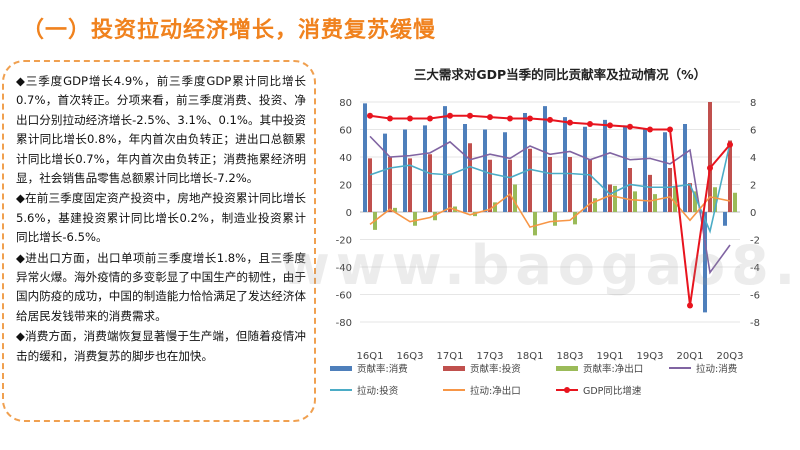 The image size is (800, 450). I want to click on y-right-tick-label: -8, so click(755, 323).